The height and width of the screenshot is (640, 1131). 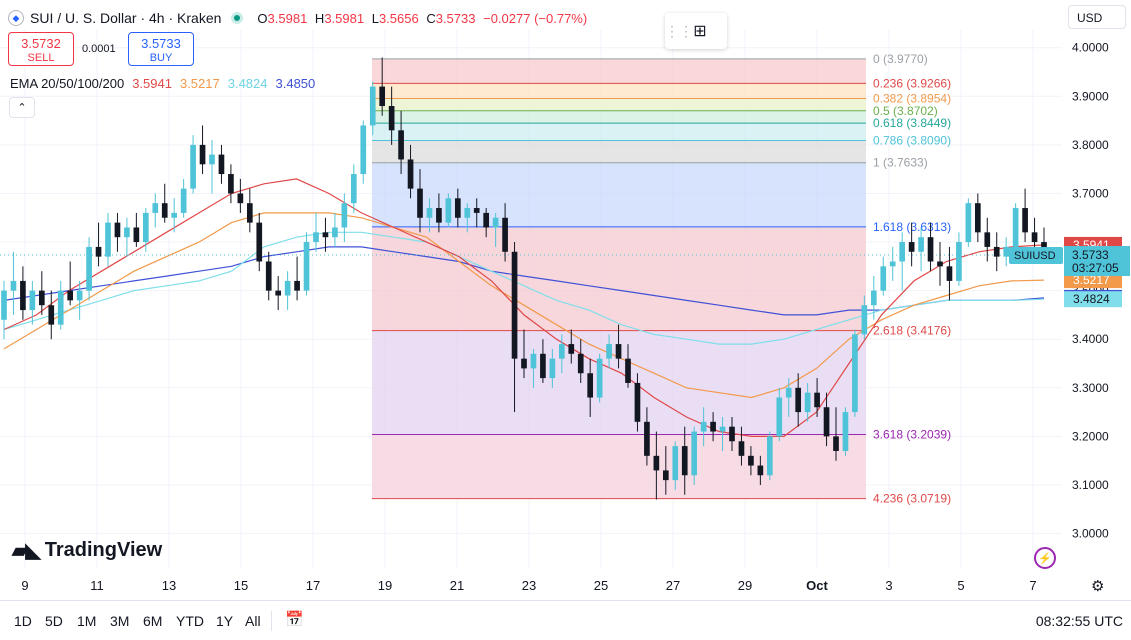 I want to click on tradingview-logo: ▰◣ TradingView, so click(x=87, y=550).